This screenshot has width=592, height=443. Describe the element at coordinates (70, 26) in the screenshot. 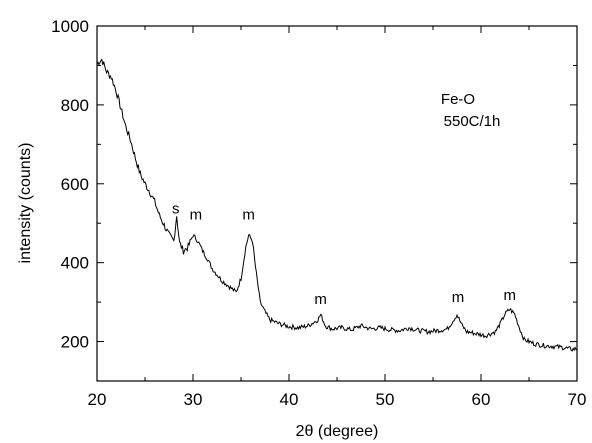

I see `y-tick-label: 1000` at that location.